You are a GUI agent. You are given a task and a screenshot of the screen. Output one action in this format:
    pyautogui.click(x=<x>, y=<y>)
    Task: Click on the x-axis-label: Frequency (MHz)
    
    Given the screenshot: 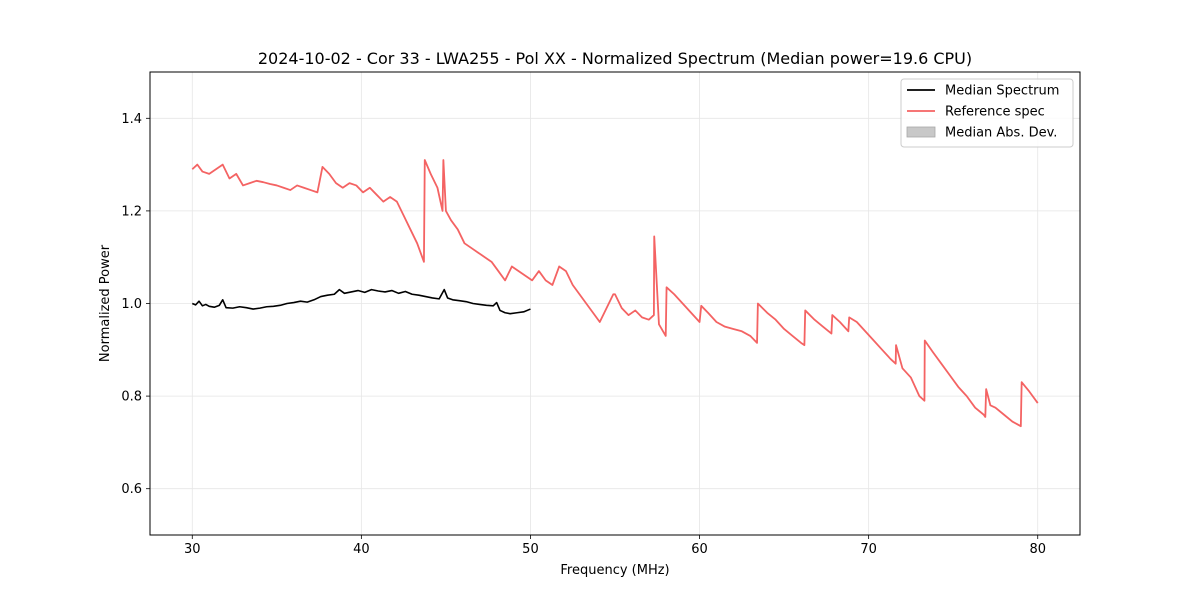 What is the action you would take?
    pyautogui.click(x=614, y=570)
    